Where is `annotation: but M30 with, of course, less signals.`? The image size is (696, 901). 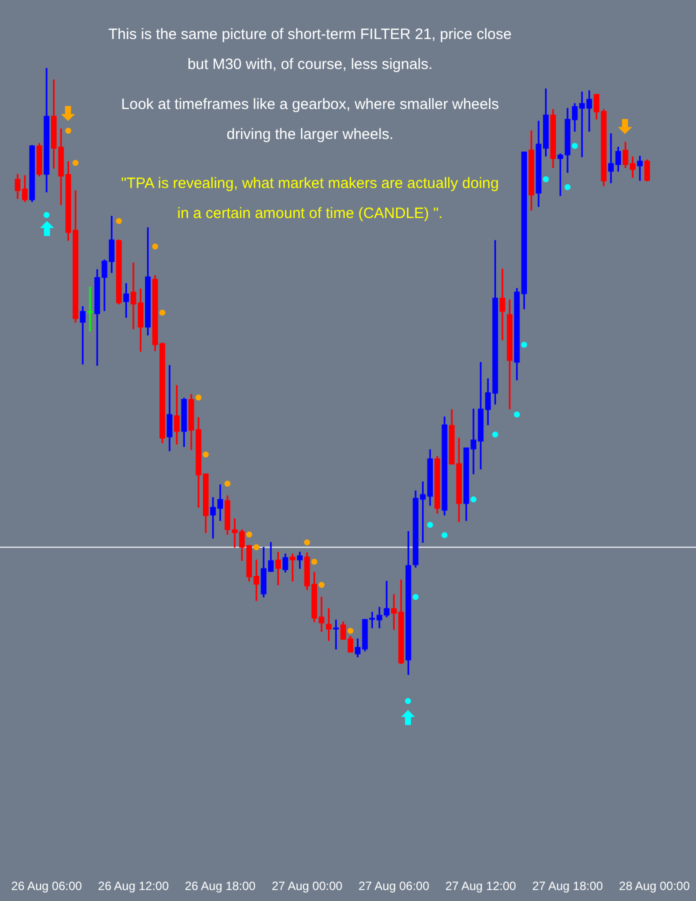
annotation: but M30 with, of course, less signals. is located at coordinates (310, 65).